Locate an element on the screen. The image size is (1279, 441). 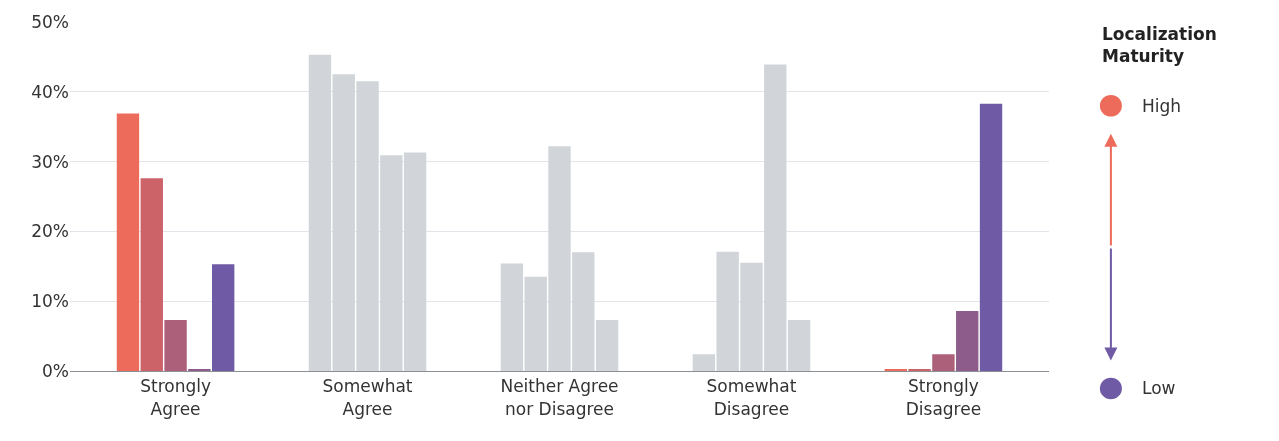
legend-label: High is located at coordinates (1162, 106).